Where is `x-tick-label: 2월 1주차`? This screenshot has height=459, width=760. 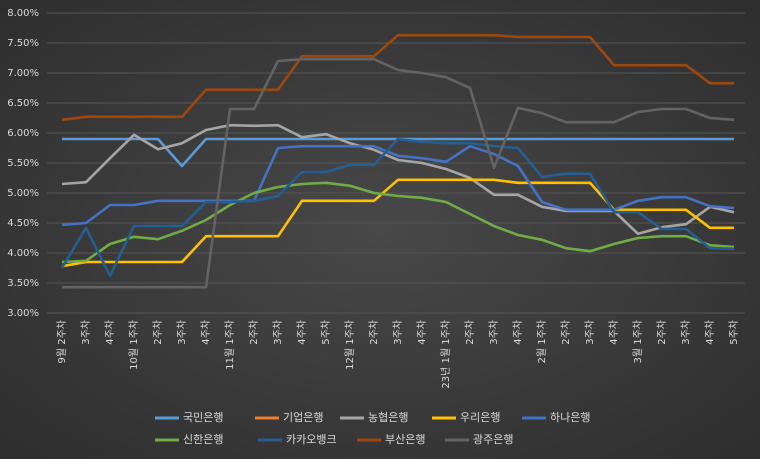 x-tick-label: 2월 1주차 is located at coordinates (542, 342).